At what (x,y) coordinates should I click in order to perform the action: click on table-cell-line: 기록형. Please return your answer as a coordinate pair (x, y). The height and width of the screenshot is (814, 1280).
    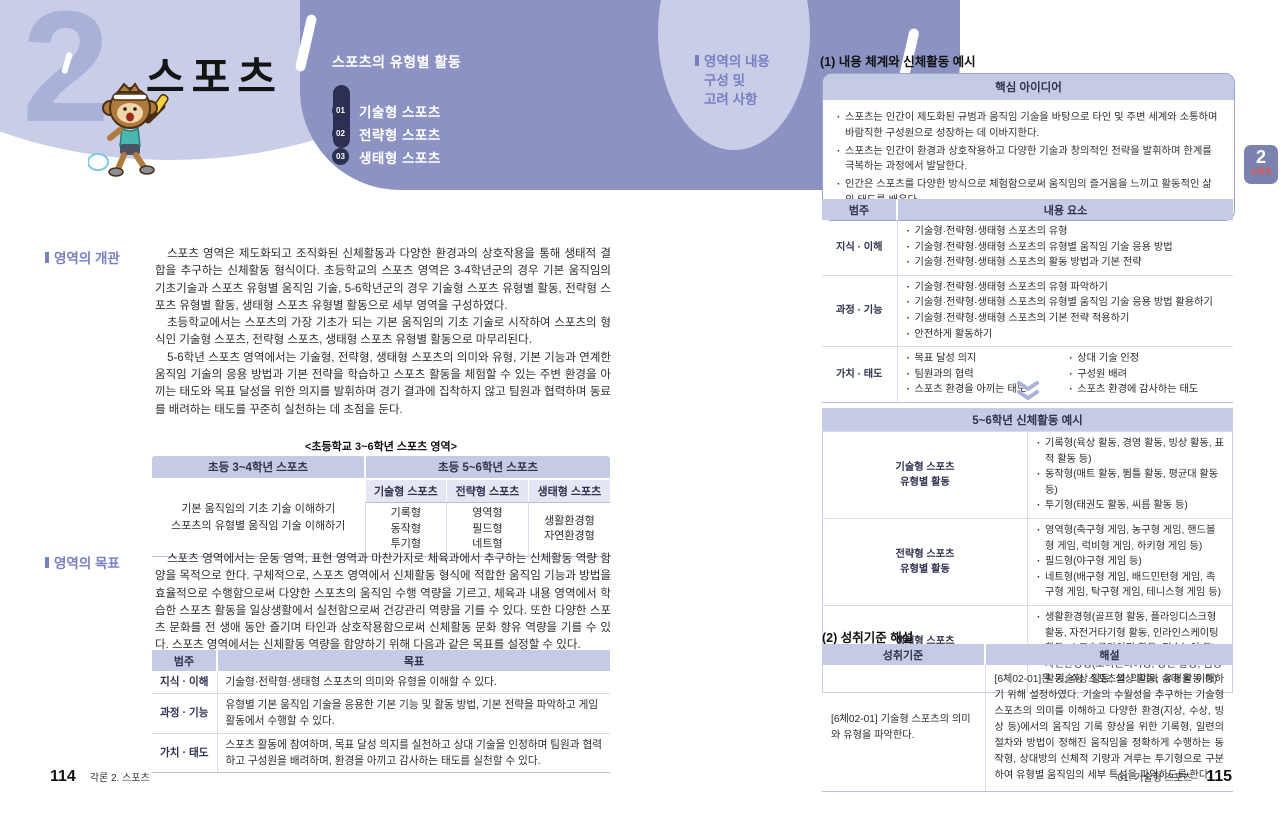
    Looking at the image, I should click on (406, 513).